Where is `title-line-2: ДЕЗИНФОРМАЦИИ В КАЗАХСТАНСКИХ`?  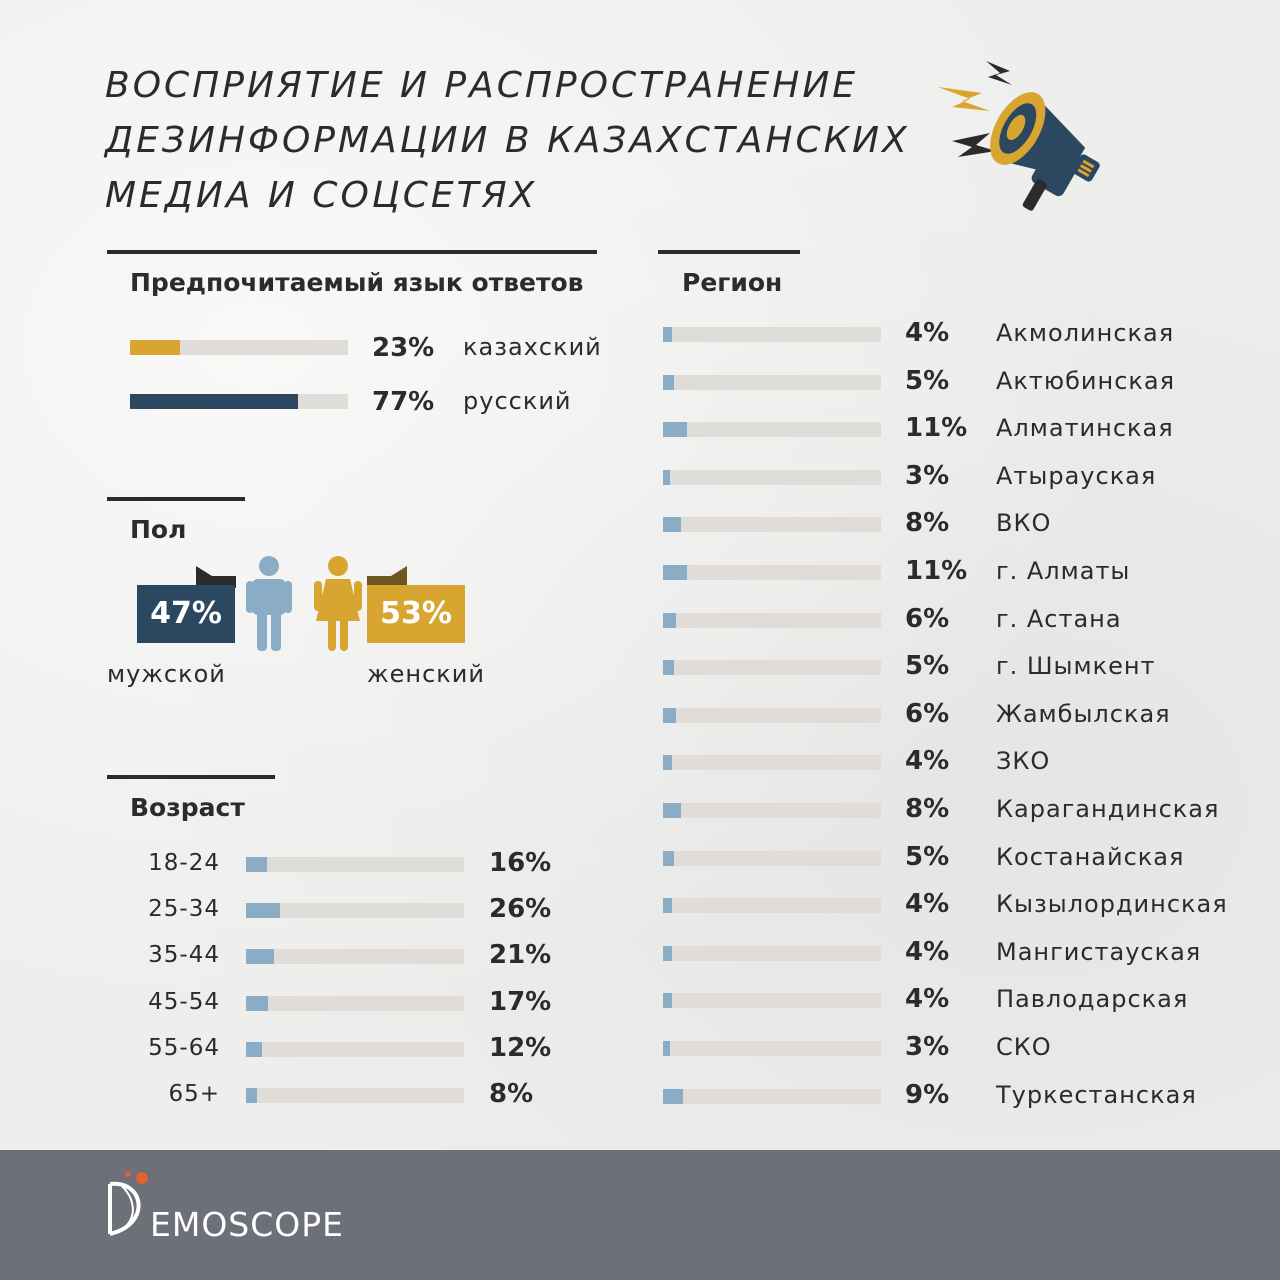 title-line-2: ДЕЗИНФОРМАЦИИ В КАЗАХСТАНСКИХ is located at coordinates (507, 140).